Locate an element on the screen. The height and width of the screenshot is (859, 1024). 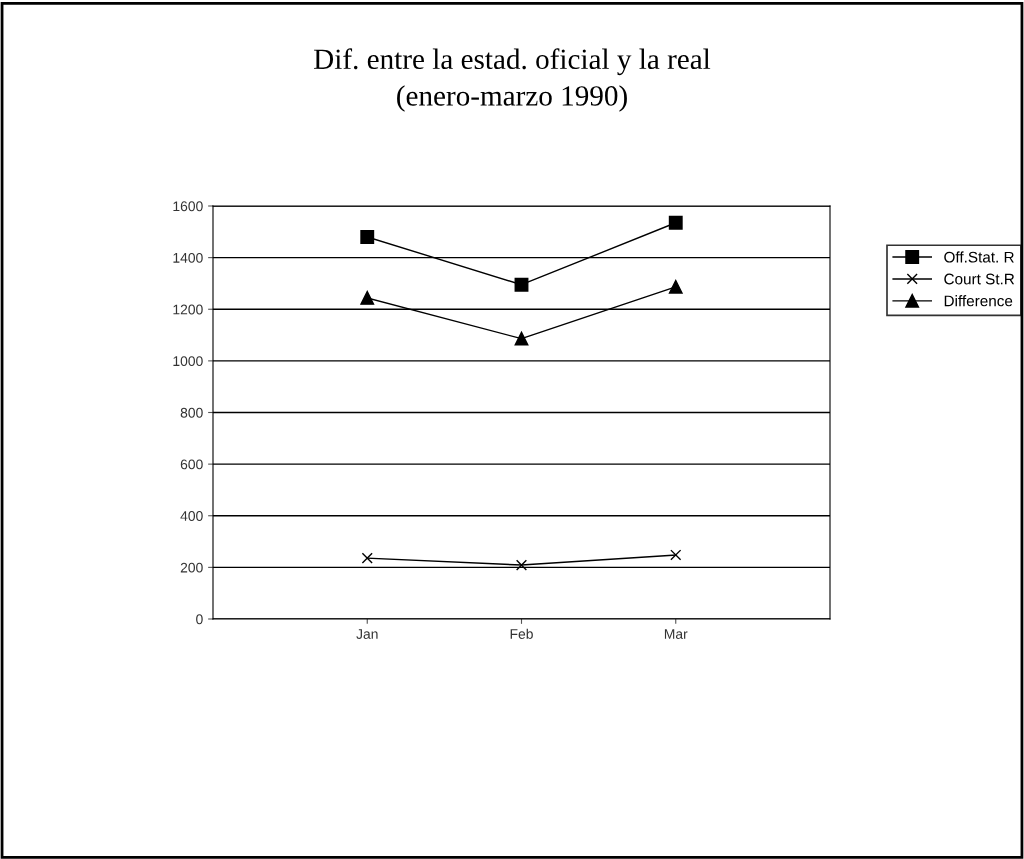
y-tick-label: 800 is located at coordinates (191, 412).